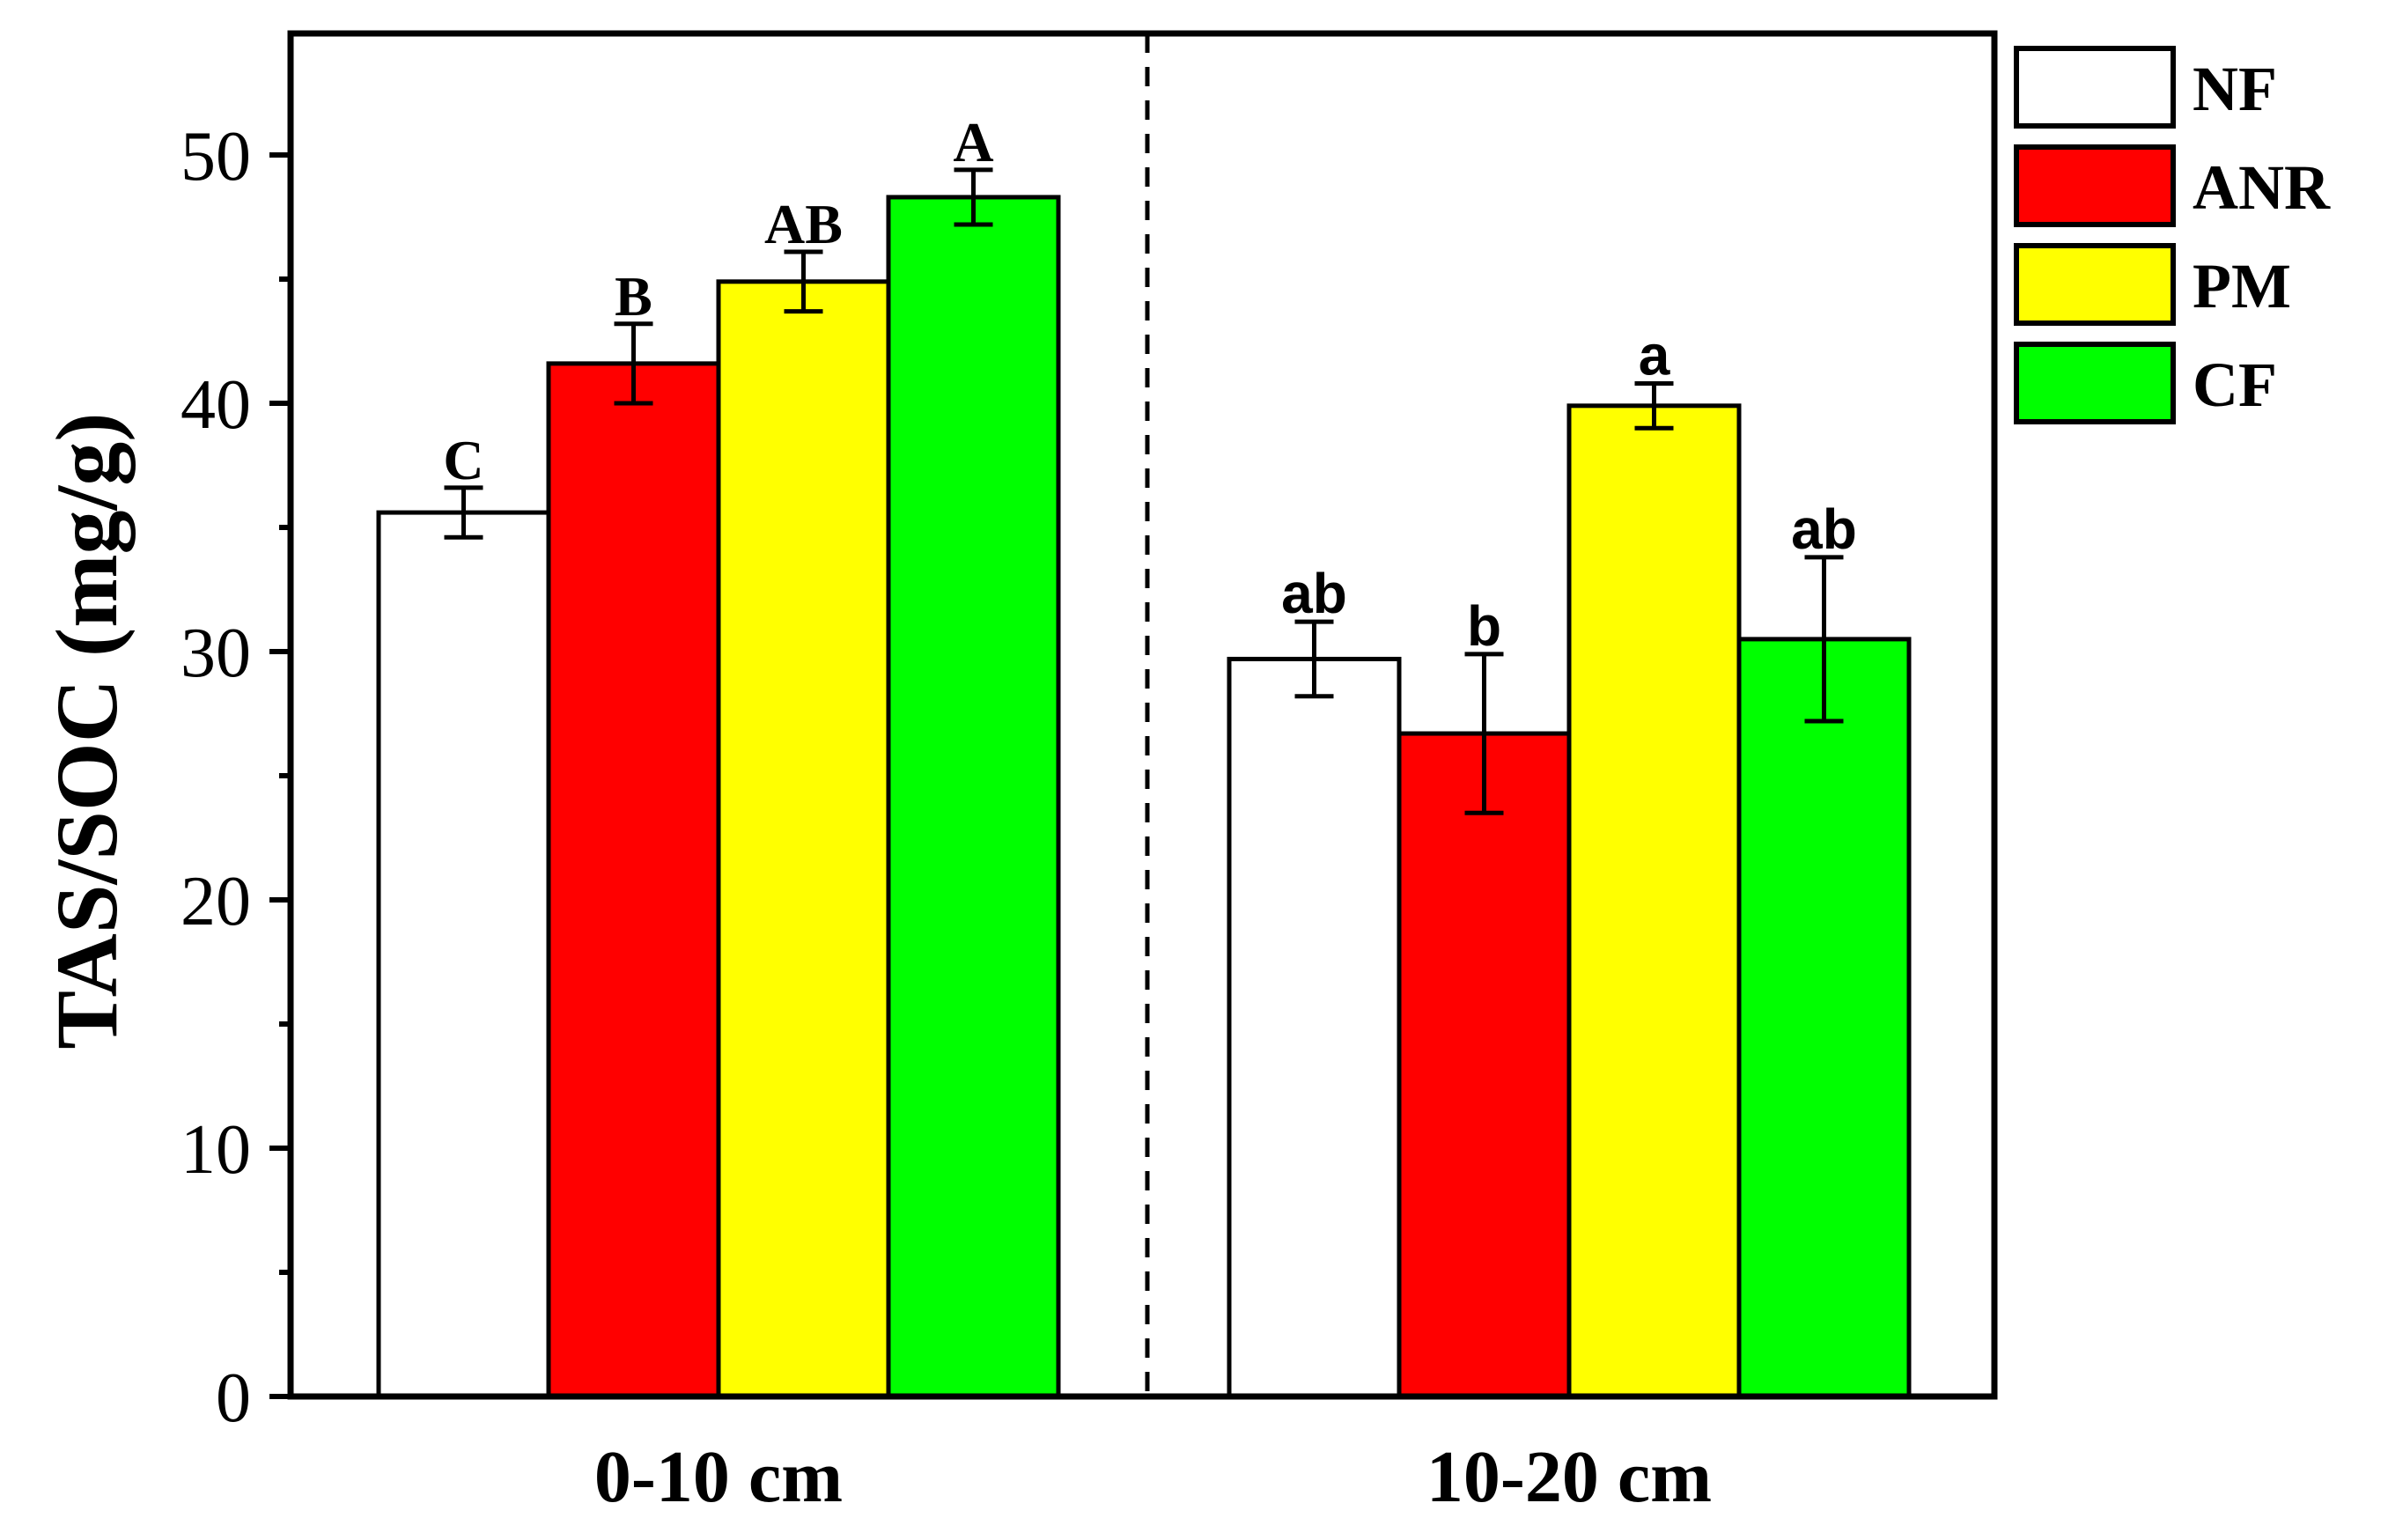 Image resolution: width=2388 pixels, height=1540 pixels. Describe the element at coordinates (973, 142) in the screenshot. I see `significance-label-cf-1: A` at that location.